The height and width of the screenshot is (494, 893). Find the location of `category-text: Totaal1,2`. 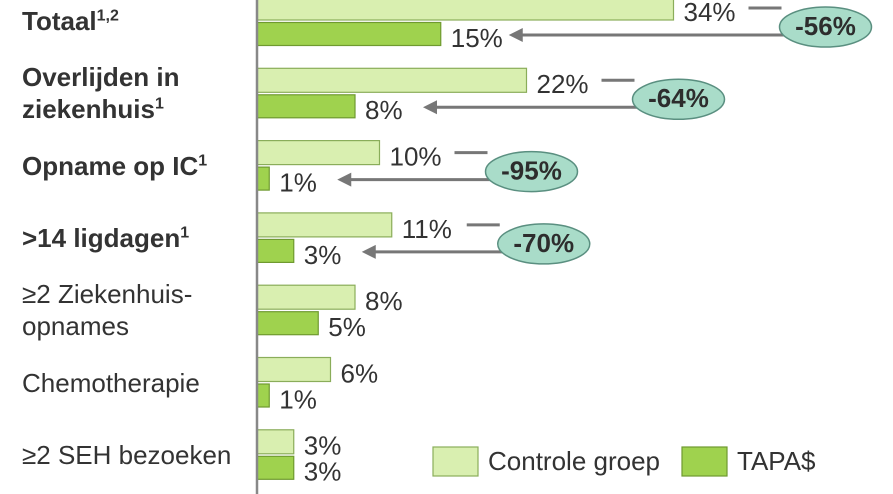

category-text: Totaal1,2 is located at coordinates (70, 21).